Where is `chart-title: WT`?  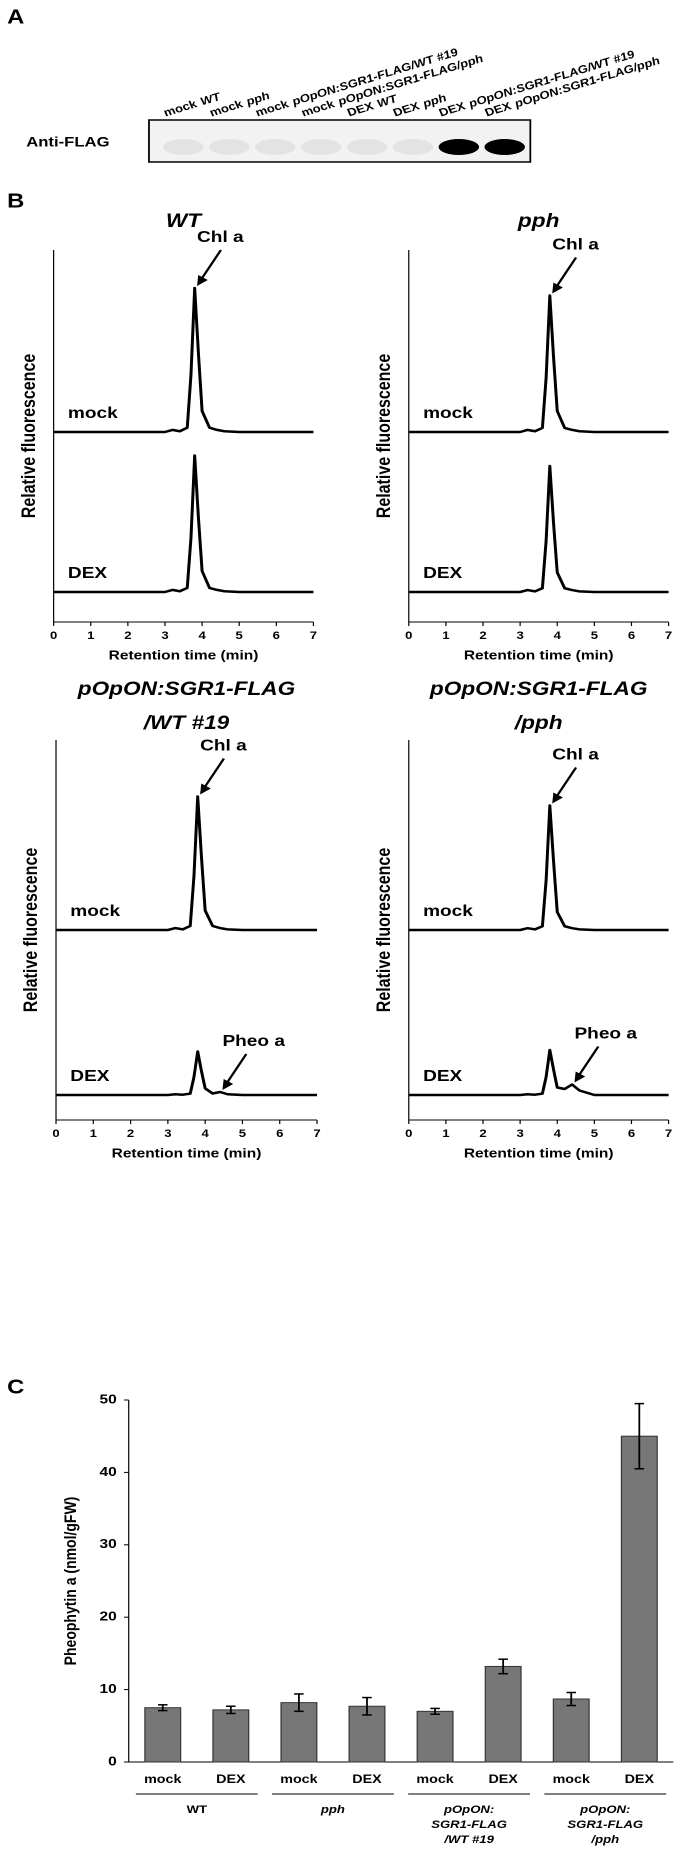
chart-title: WT is located at coordinates (185, 221).